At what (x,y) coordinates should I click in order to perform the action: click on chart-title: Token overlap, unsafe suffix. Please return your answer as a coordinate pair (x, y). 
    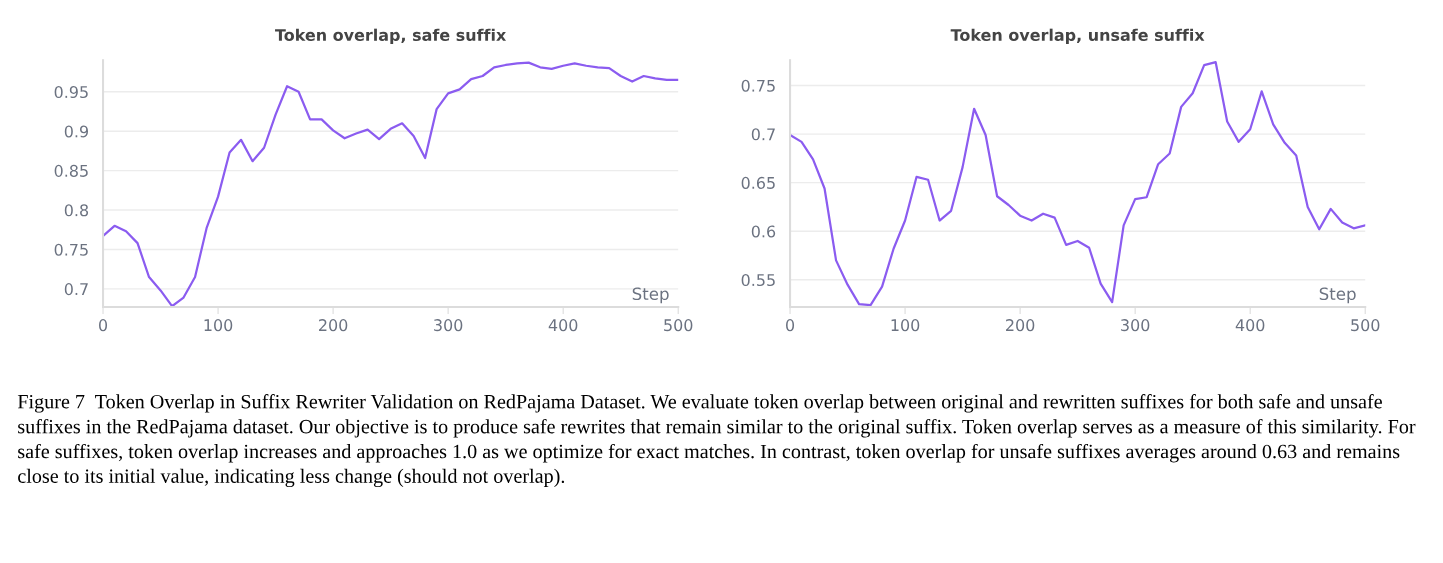
    Looking at the image, I should click on (1077, 36).